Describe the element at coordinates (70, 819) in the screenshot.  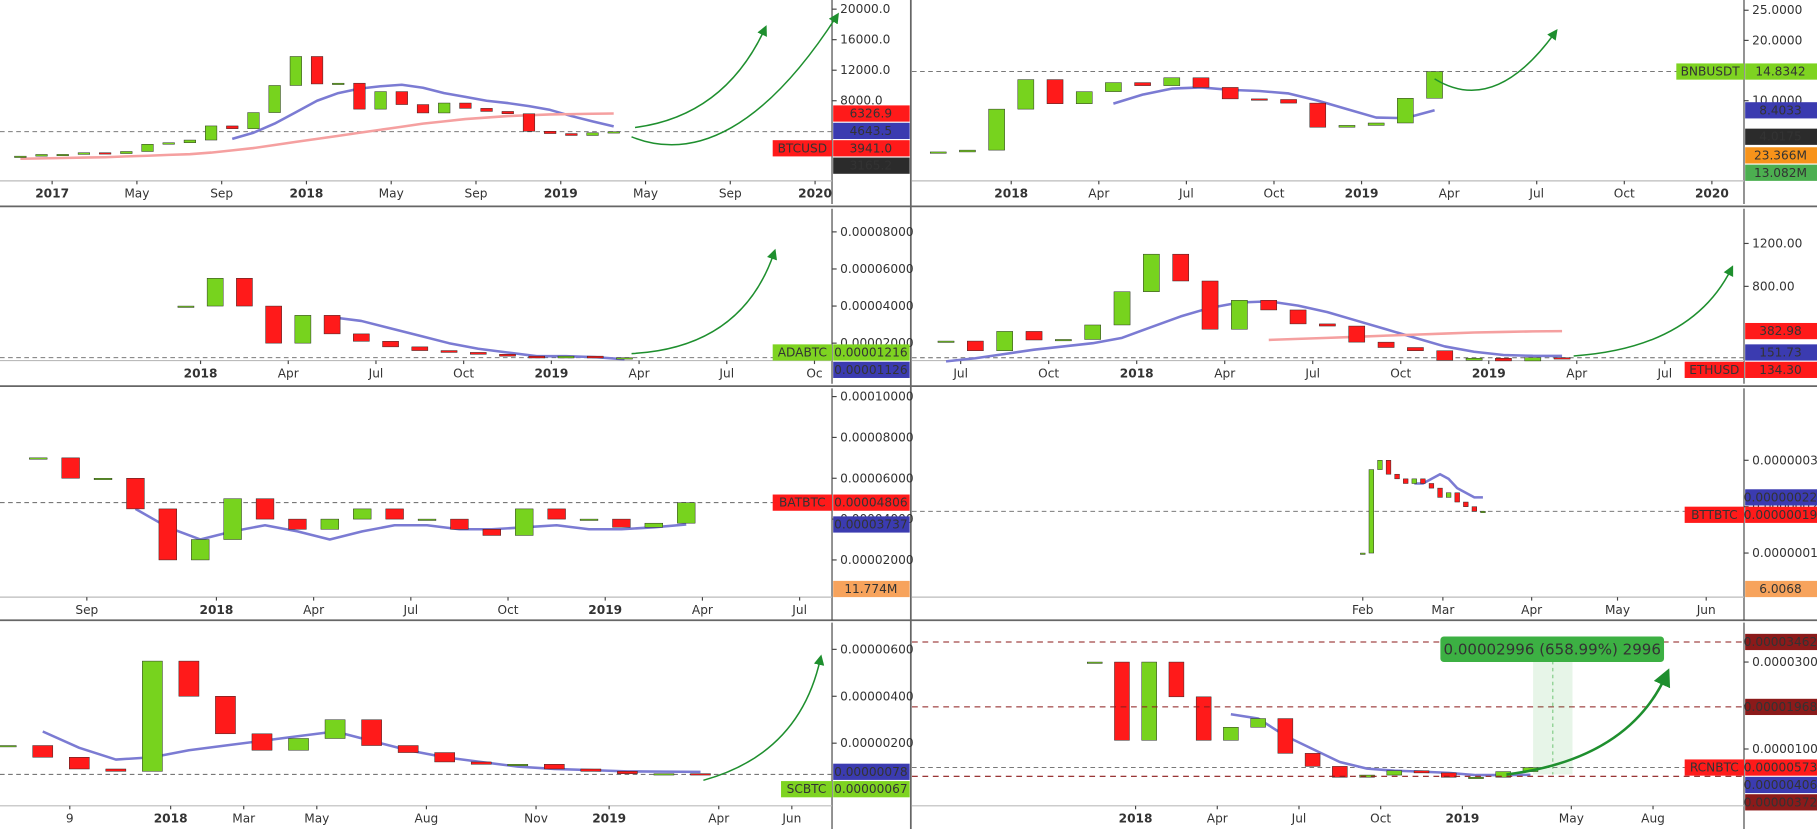
I see `x-tick-label: 9` at that location.